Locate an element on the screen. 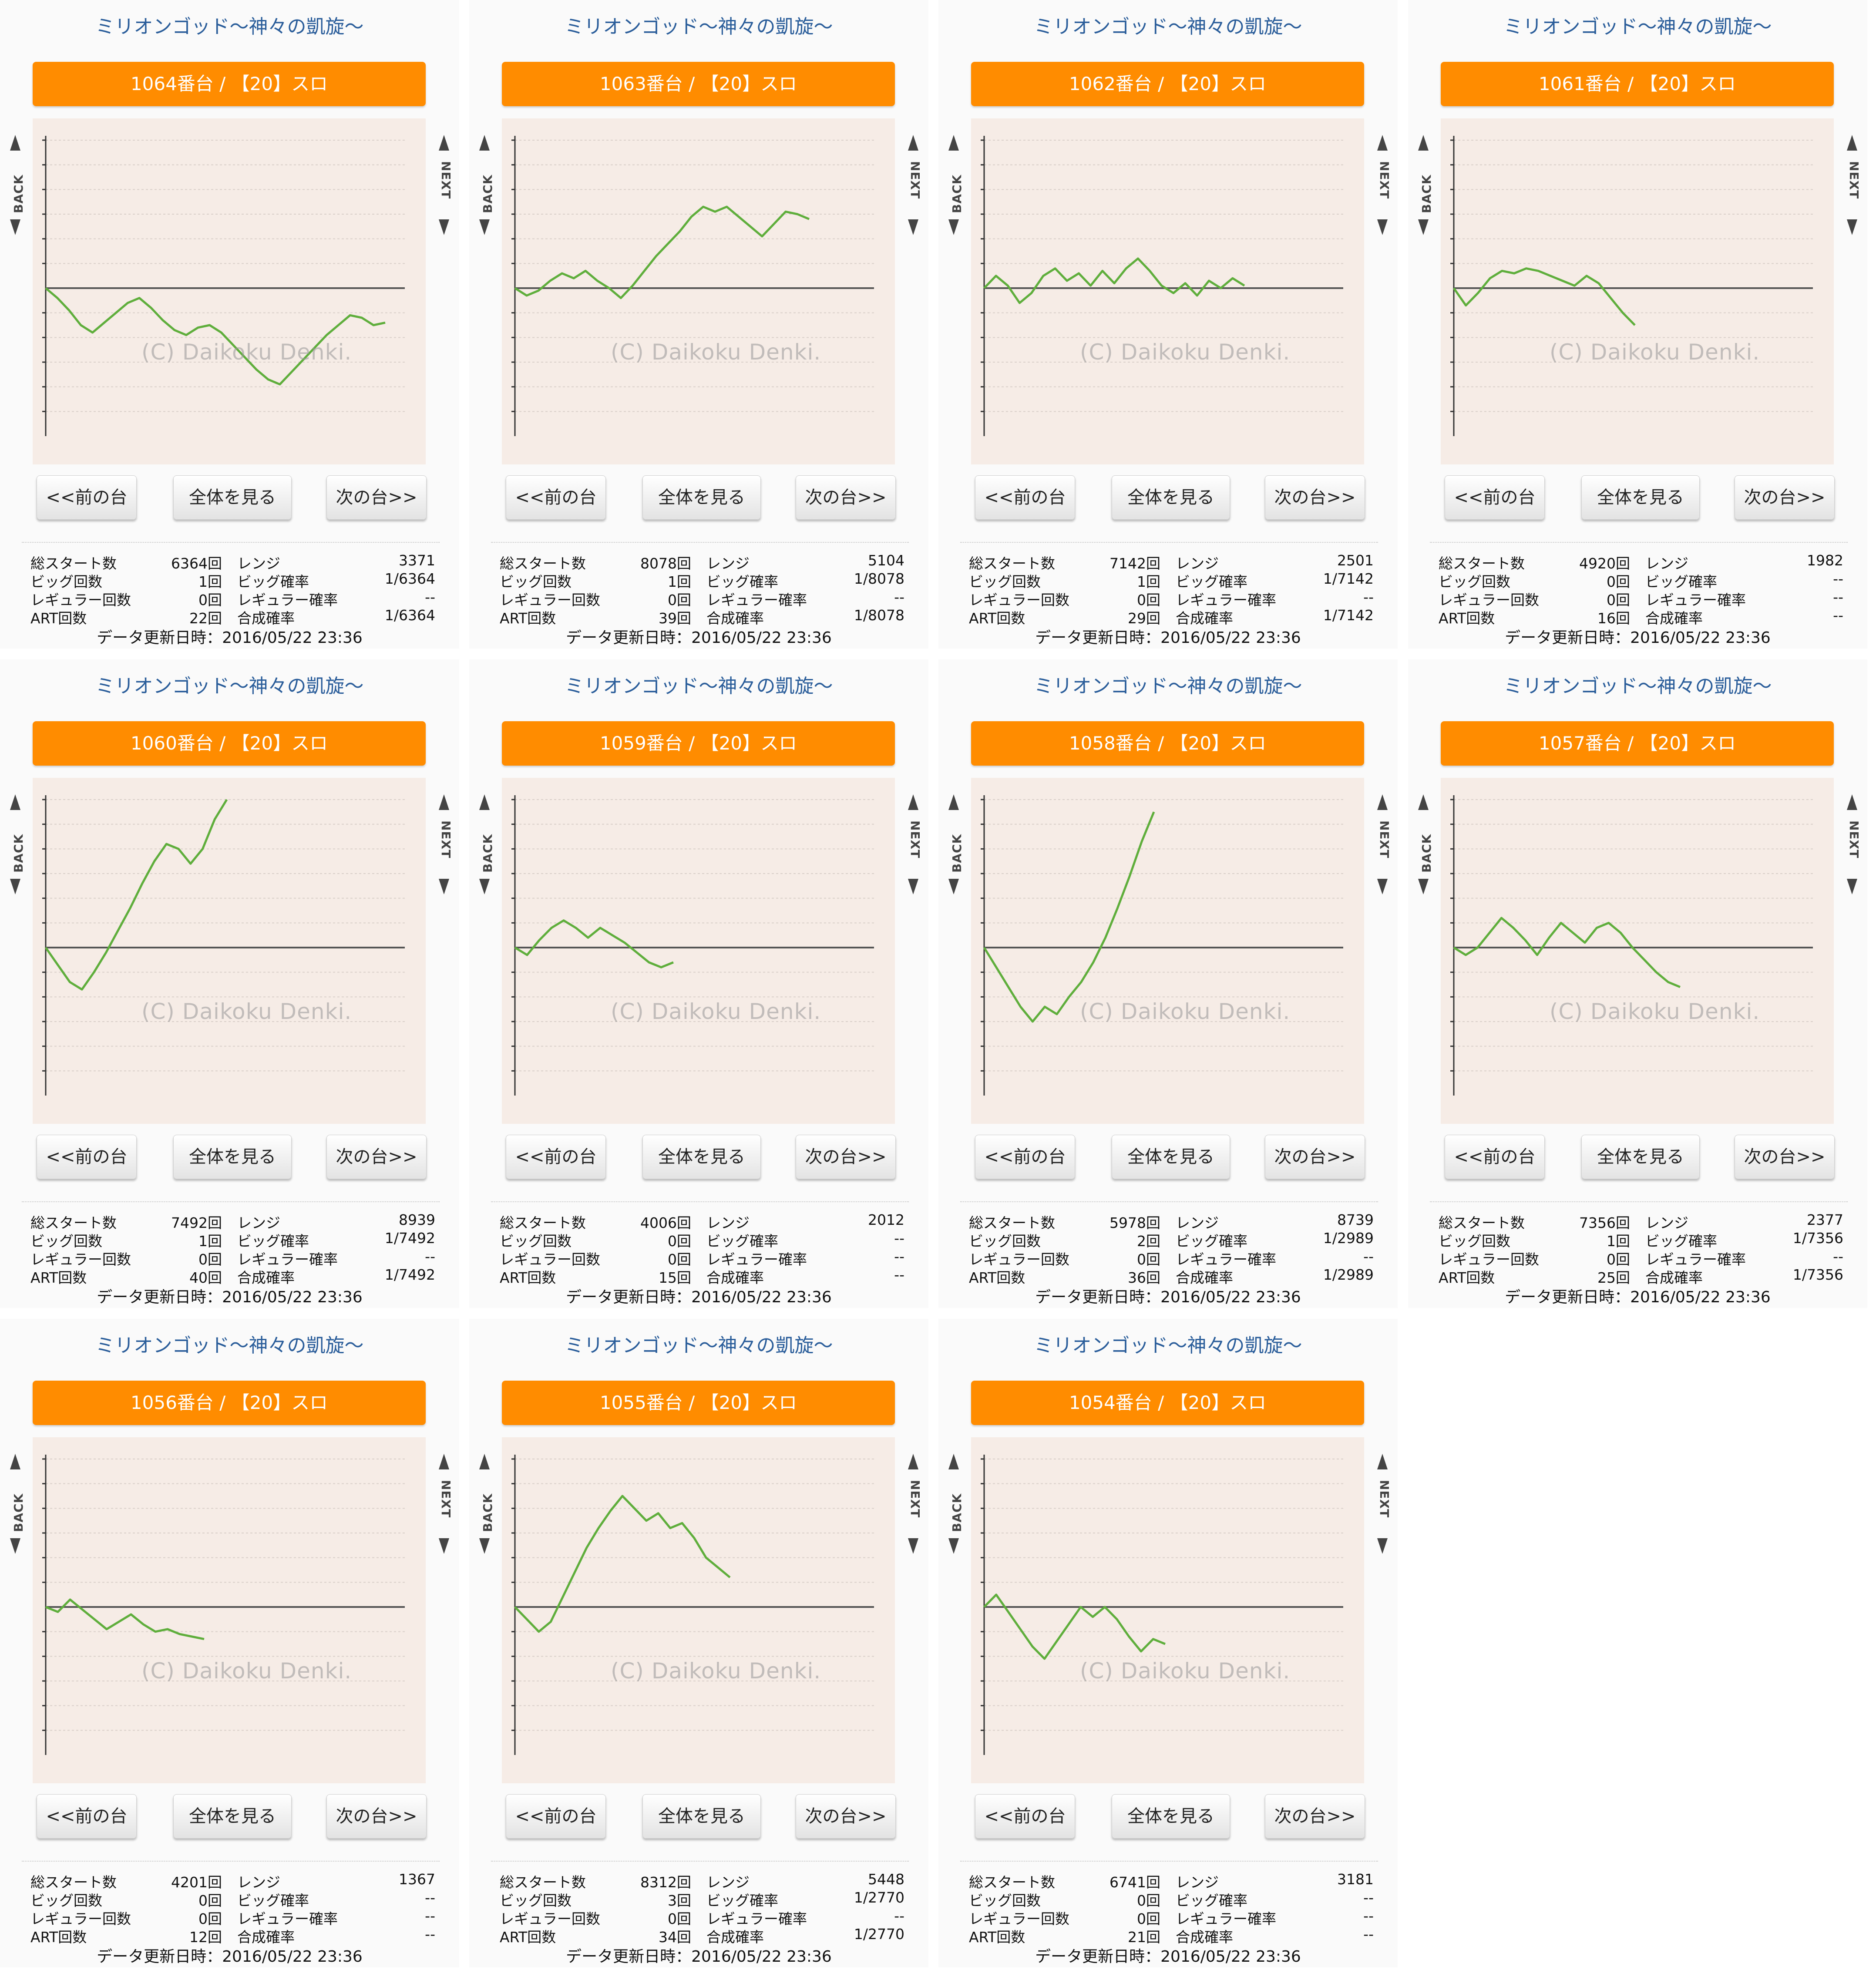  stat-value: 1/7356 is located at coordinates (1817, 1238).